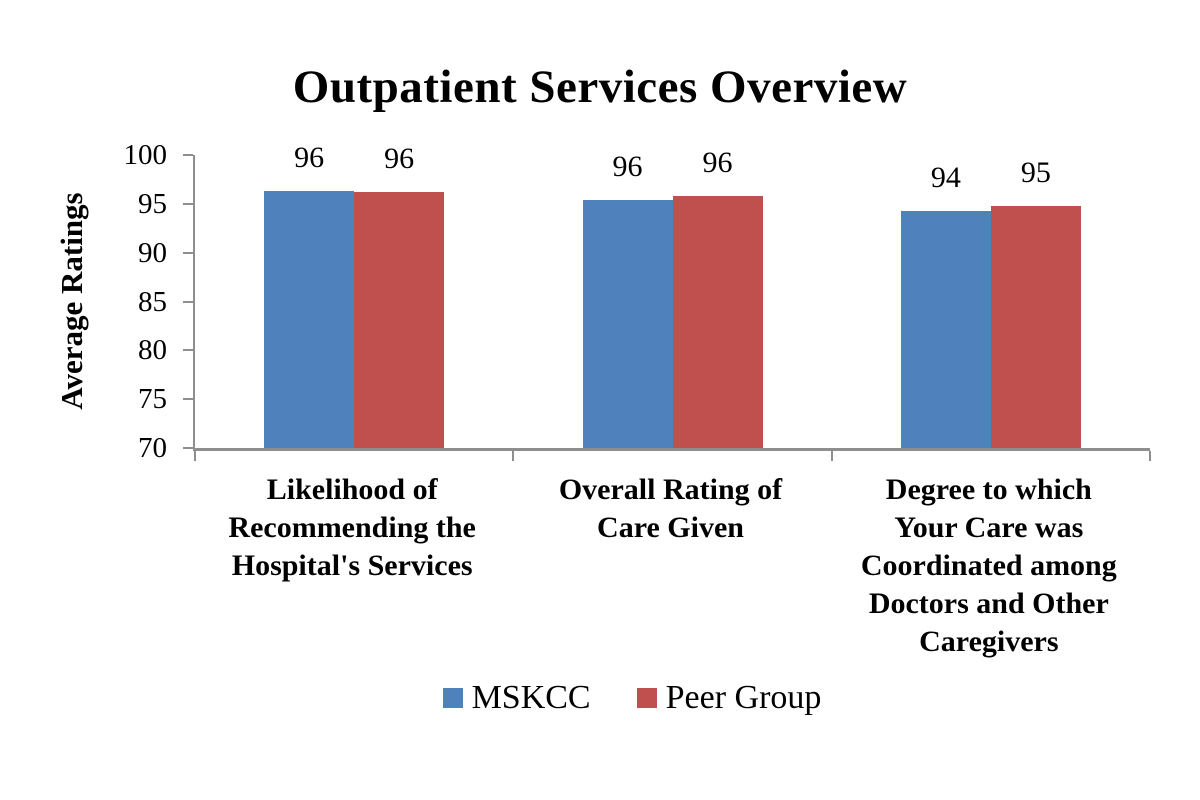  I want to click on category-label-line: Recommending the, so click(352, 527).